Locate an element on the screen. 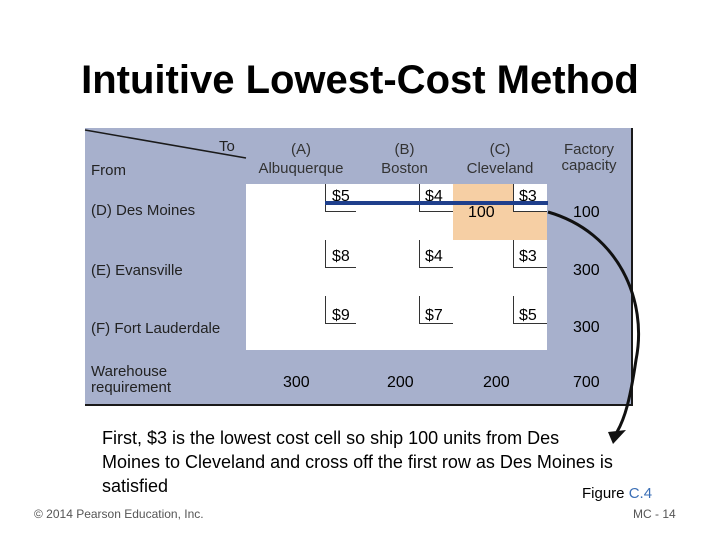  row-label-evansville: (E) Evansville is located at coordinates (137, 270).